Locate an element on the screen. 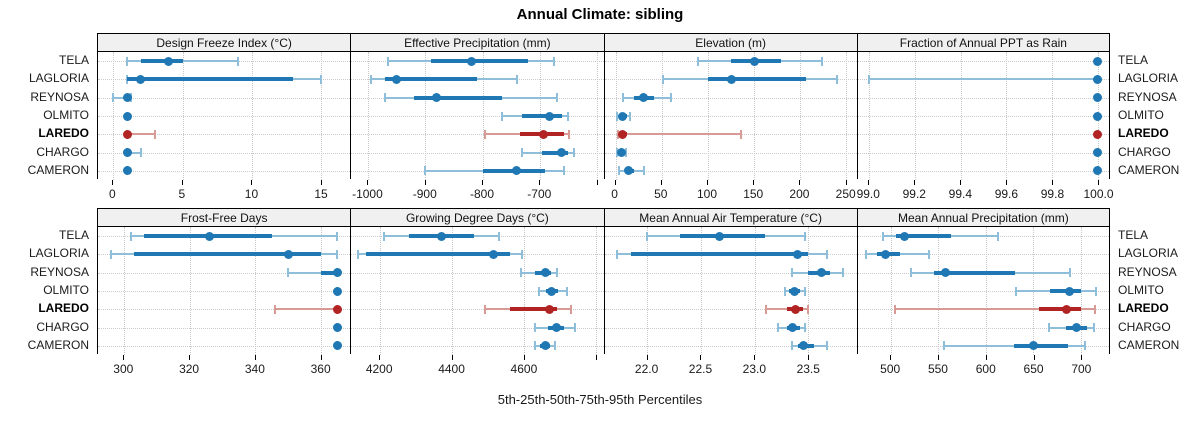 Image resolution: width=1200 pixels, height=425 pixels. row-label-laredo: LAREDO is located at coordinates (1143, 133).